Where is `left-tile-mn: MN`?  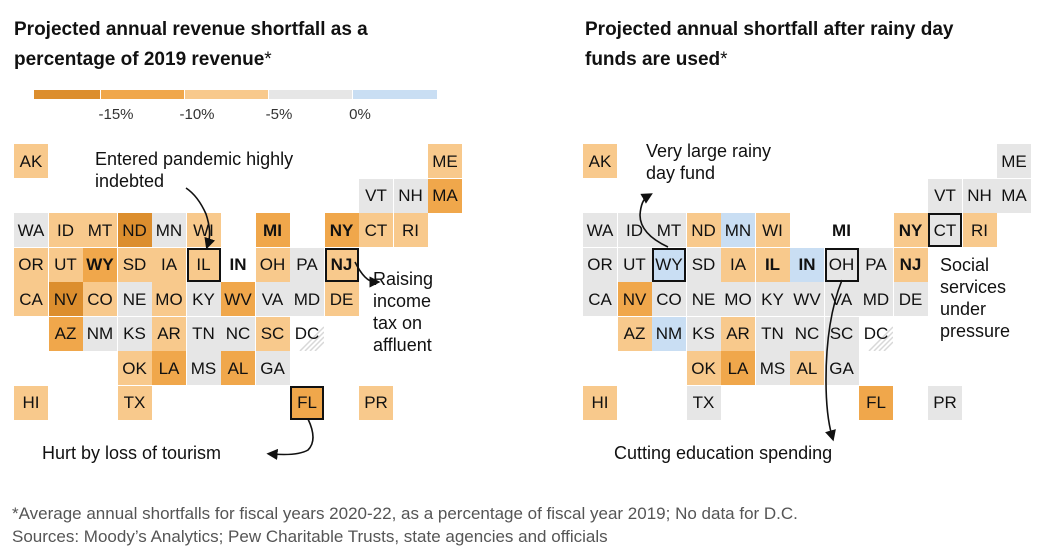
left-tile-mn: MN is located at coordinates (169, 230).